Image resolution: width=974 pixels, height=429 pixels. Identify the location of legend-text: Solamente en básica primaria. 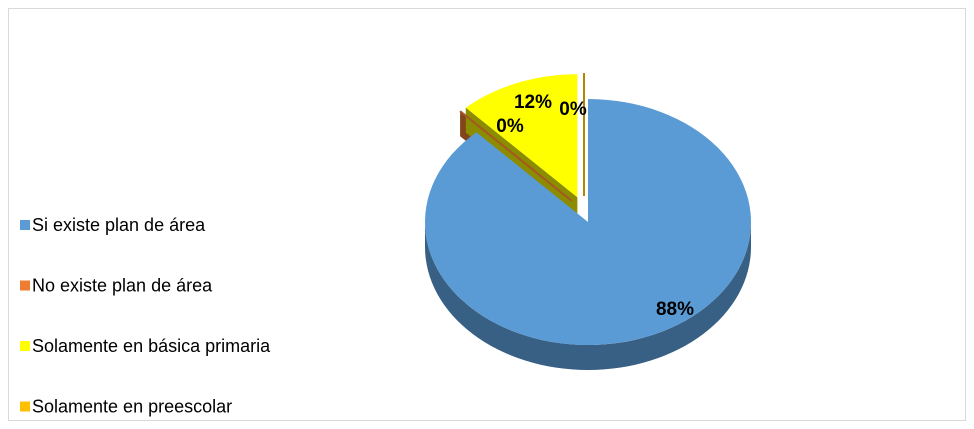
(151, 346).